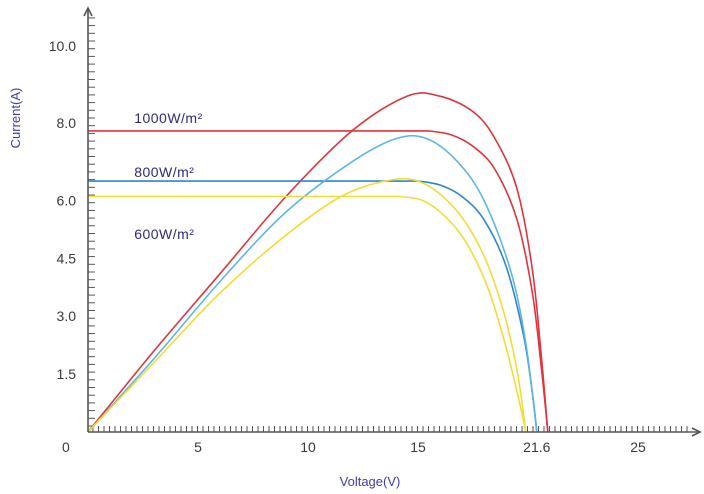  Describe the element at coordinates (67, 316) in the screenshot. I see `y-tick-label: 3.0` at that location.